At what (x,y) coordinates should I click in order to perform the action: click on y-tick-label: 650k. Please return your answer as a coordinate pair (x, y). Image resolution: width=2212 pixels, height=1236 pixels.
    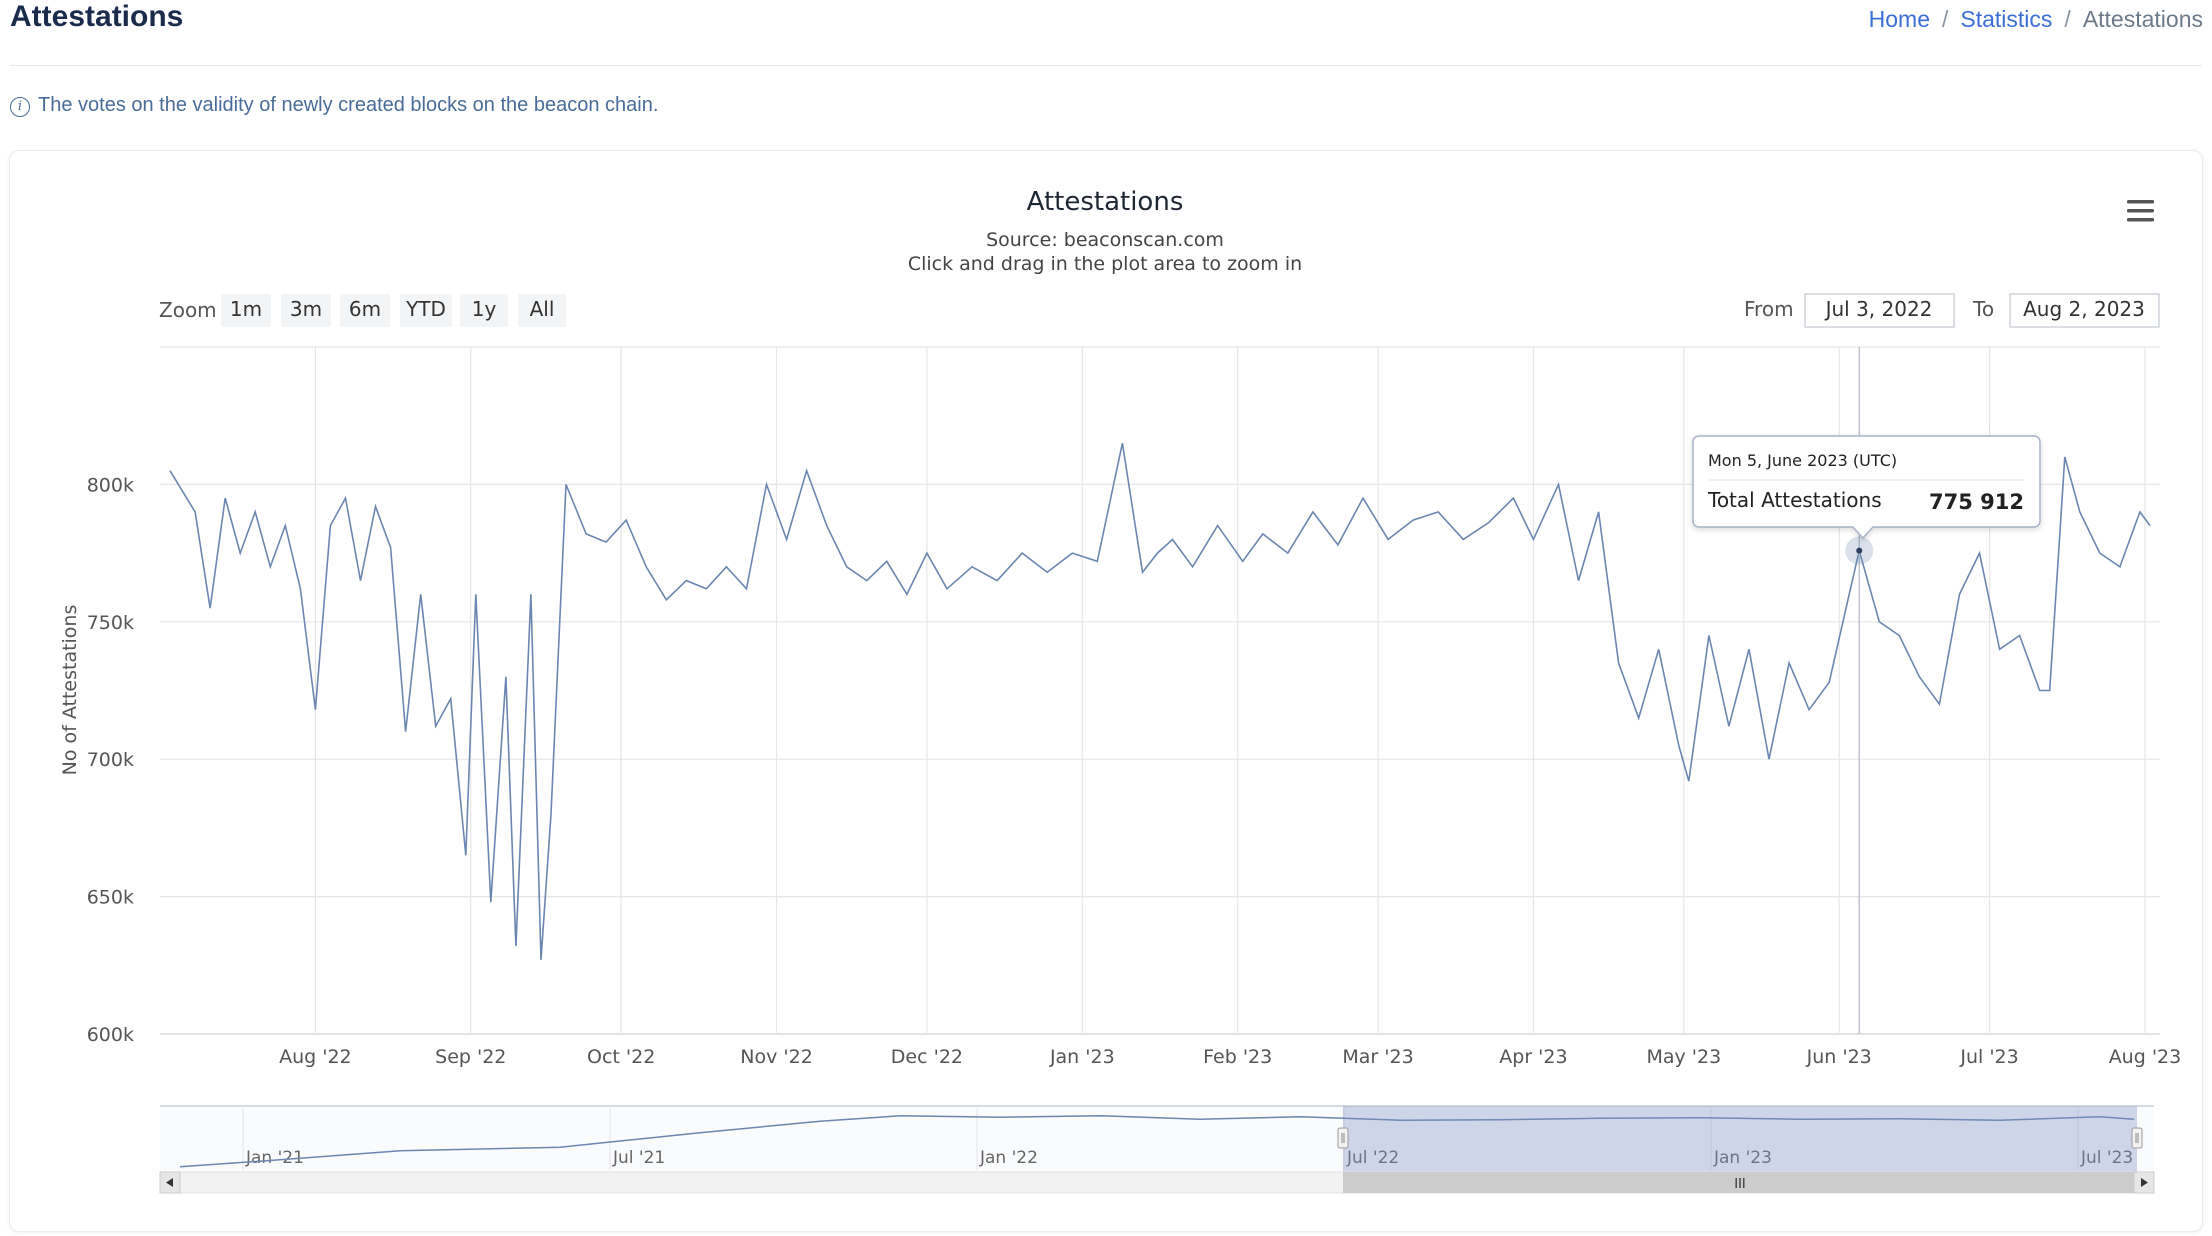
    Looking at the image, I should click on (110, 898).